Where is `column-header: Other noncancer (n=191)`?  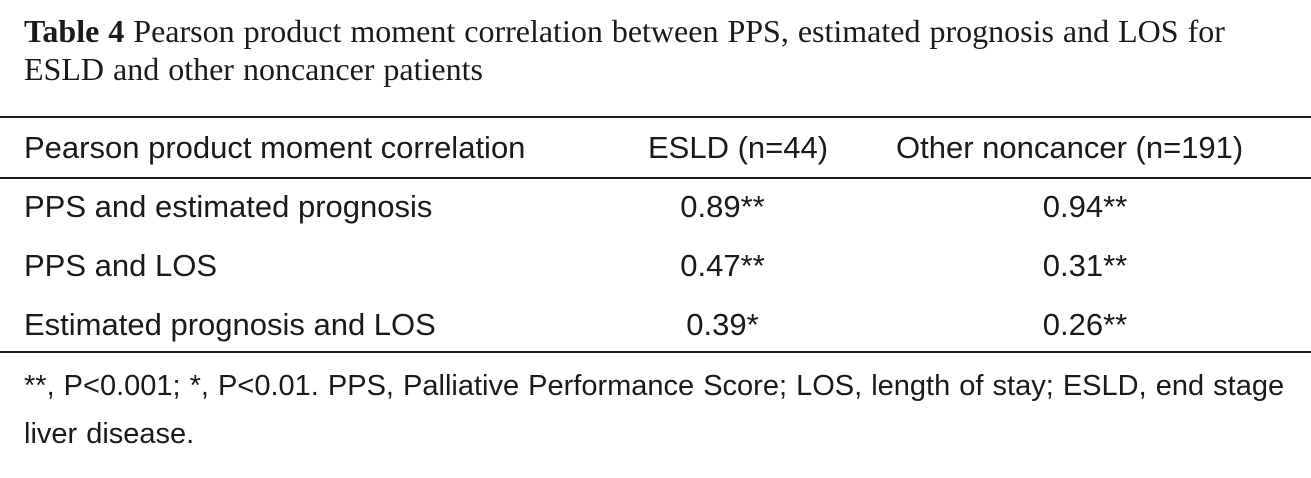
column-header: Other noncancer (n=191) is located at coordinates (1070, 147).